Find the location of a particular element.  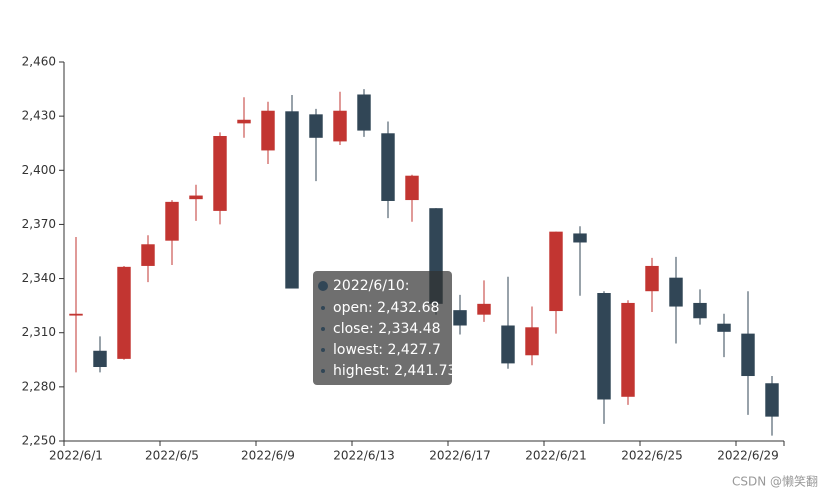

x-tick-label: 2022/6/17 is located at coordinates (460, 456).